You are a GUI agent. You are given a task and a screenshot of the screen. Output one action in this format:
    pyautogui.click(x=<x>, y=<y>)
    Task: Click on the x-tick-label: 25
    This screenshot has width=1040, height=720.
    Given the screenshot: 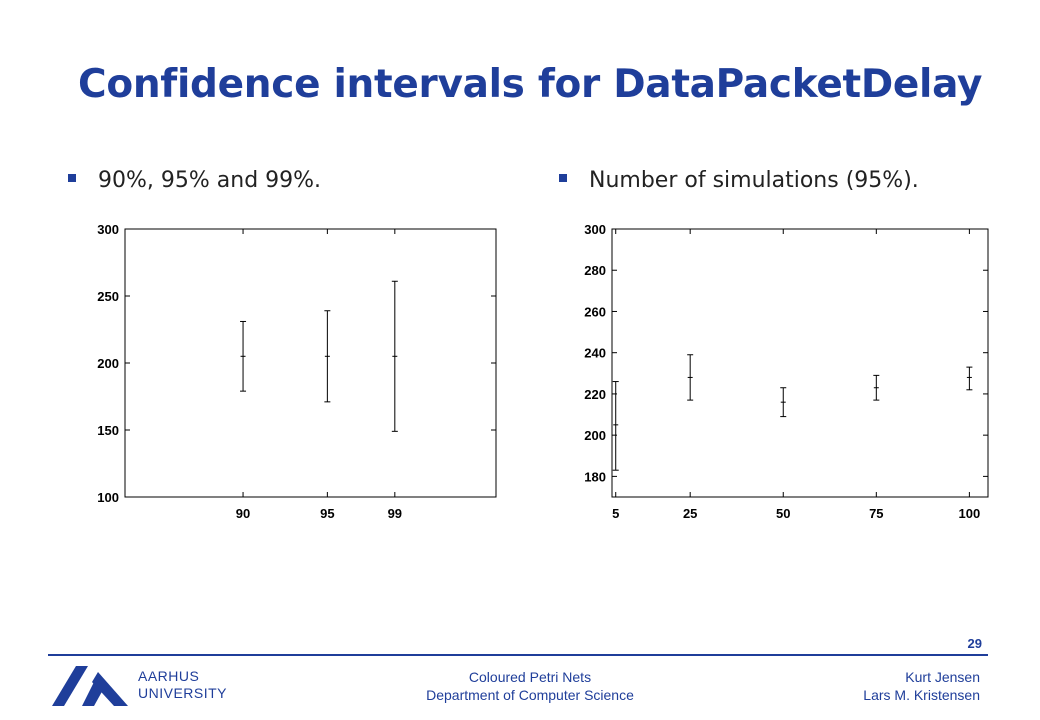 What is the action you would take?
    pyautogui.click(x=690, y=513)
    